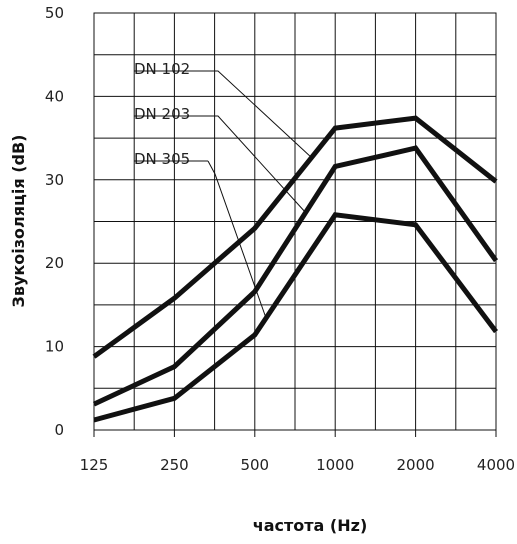  Describe the element at coordinates (297, 465) in the screenshot. I see `x-ticks: 125 250 500 1000 2000 4000` at that location.